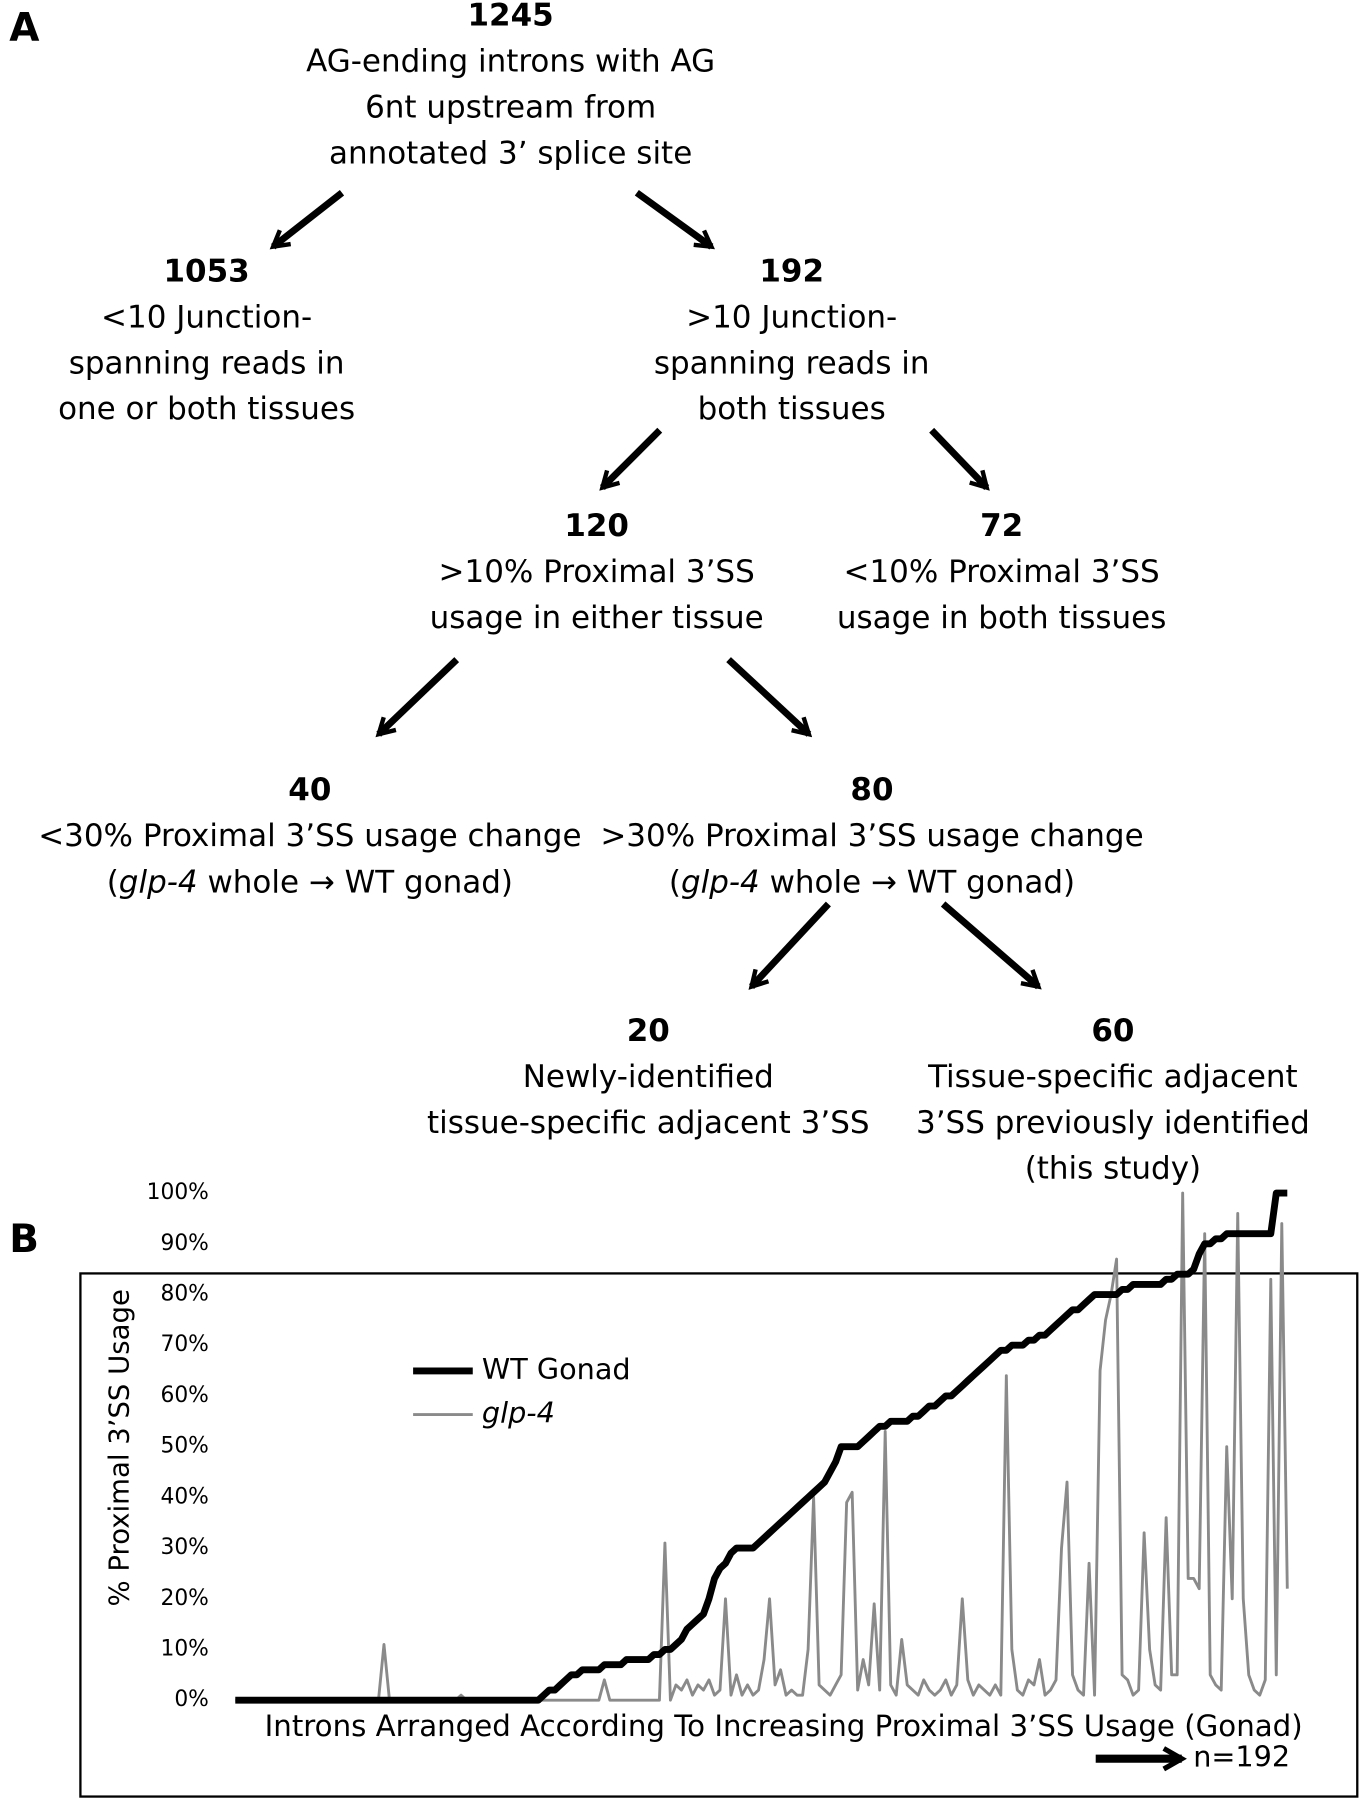 The image size is (1370, 1800). I want to click on y-tick-label: 70%, so click(184, 1344).